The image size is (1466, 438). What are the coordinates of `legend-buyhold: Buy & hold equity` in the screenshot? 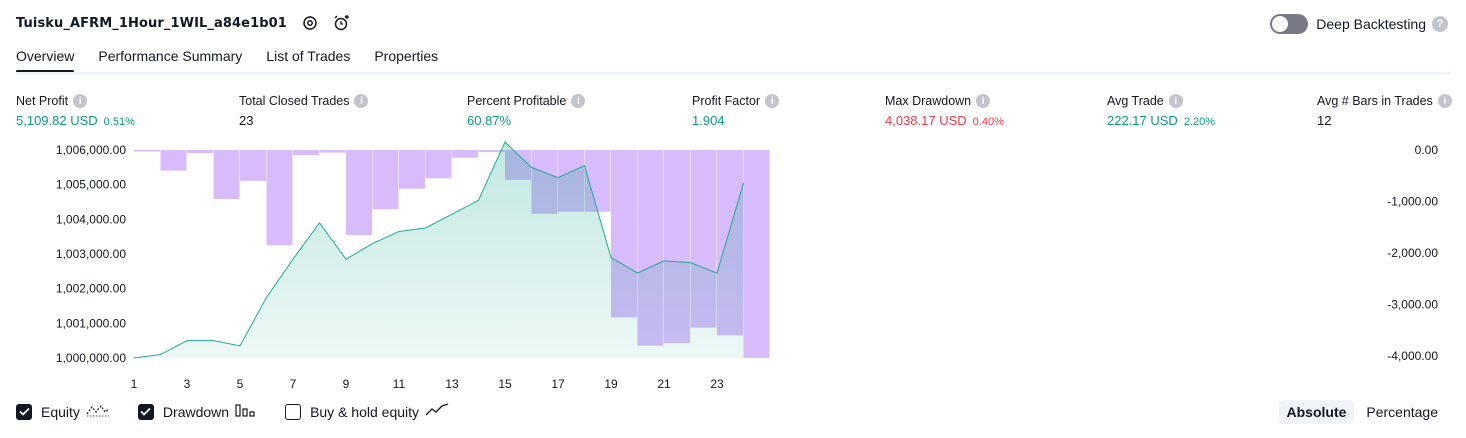 It's located at (367, 411).